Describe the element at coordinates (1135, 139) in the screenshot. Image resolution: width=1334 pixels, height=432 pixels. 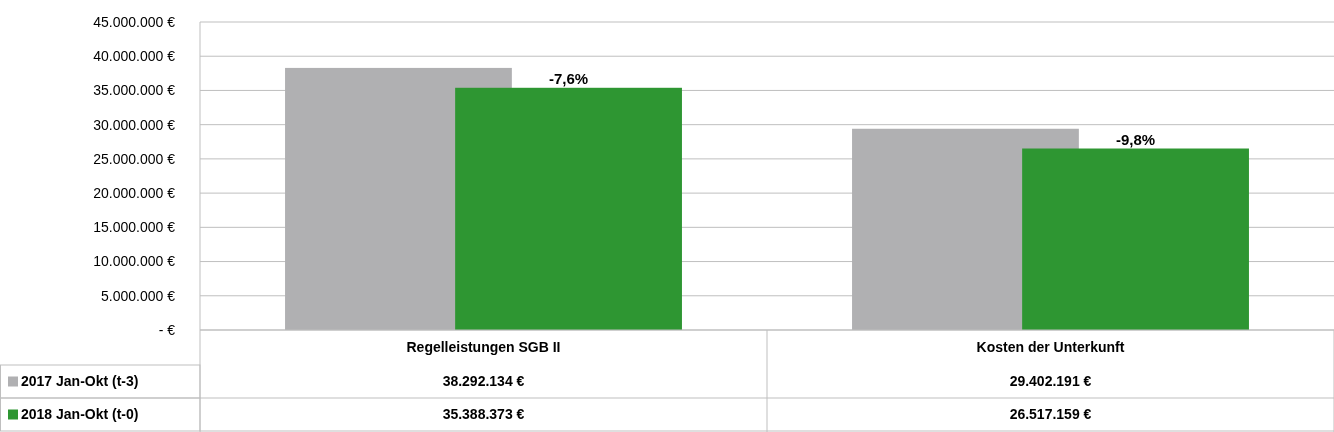
I see `annotation: -9,8%` at that location.